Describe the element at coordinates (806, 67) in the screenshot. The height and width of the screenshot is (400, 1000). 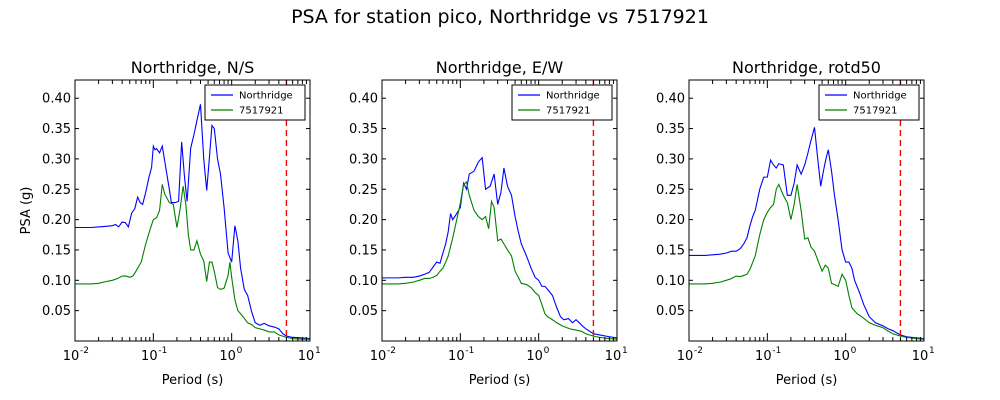
I see `subplot-title: Northridge, rotd50` at that location.